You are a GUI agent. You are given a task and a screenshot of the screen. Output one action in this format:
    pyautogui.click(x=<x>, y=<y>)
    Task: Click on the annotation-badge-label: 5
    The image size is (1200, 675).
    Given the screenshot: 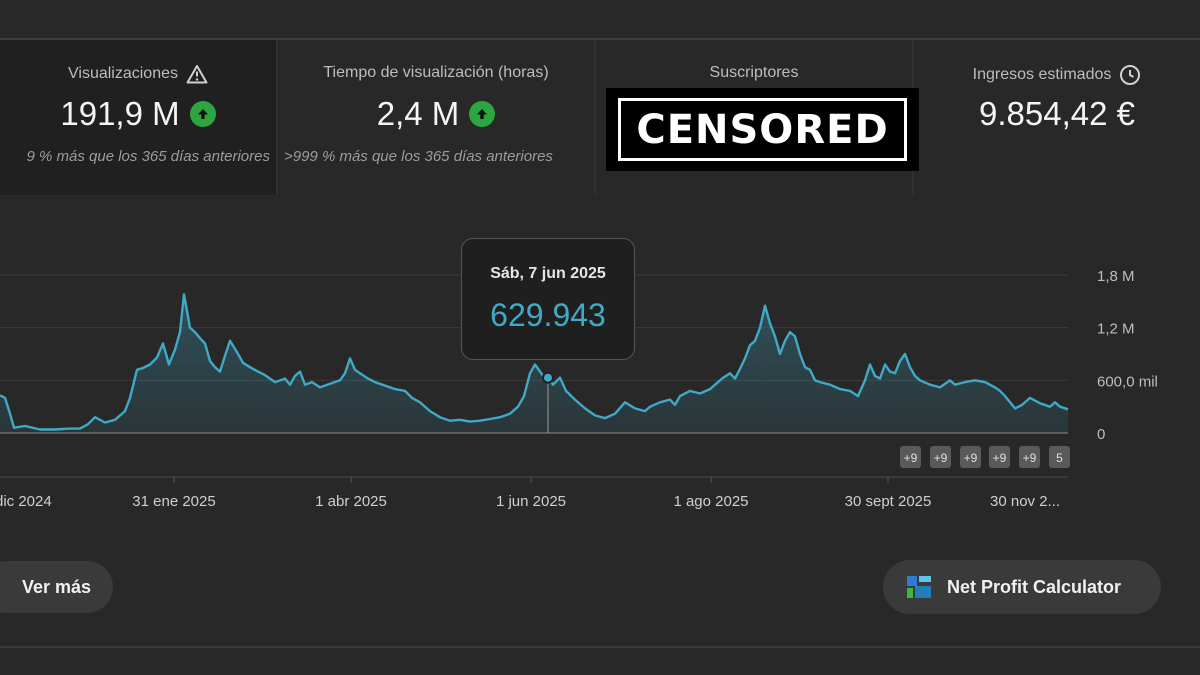 What is the action you would take?
    pyautogui.click(x=1059, y=458)
    